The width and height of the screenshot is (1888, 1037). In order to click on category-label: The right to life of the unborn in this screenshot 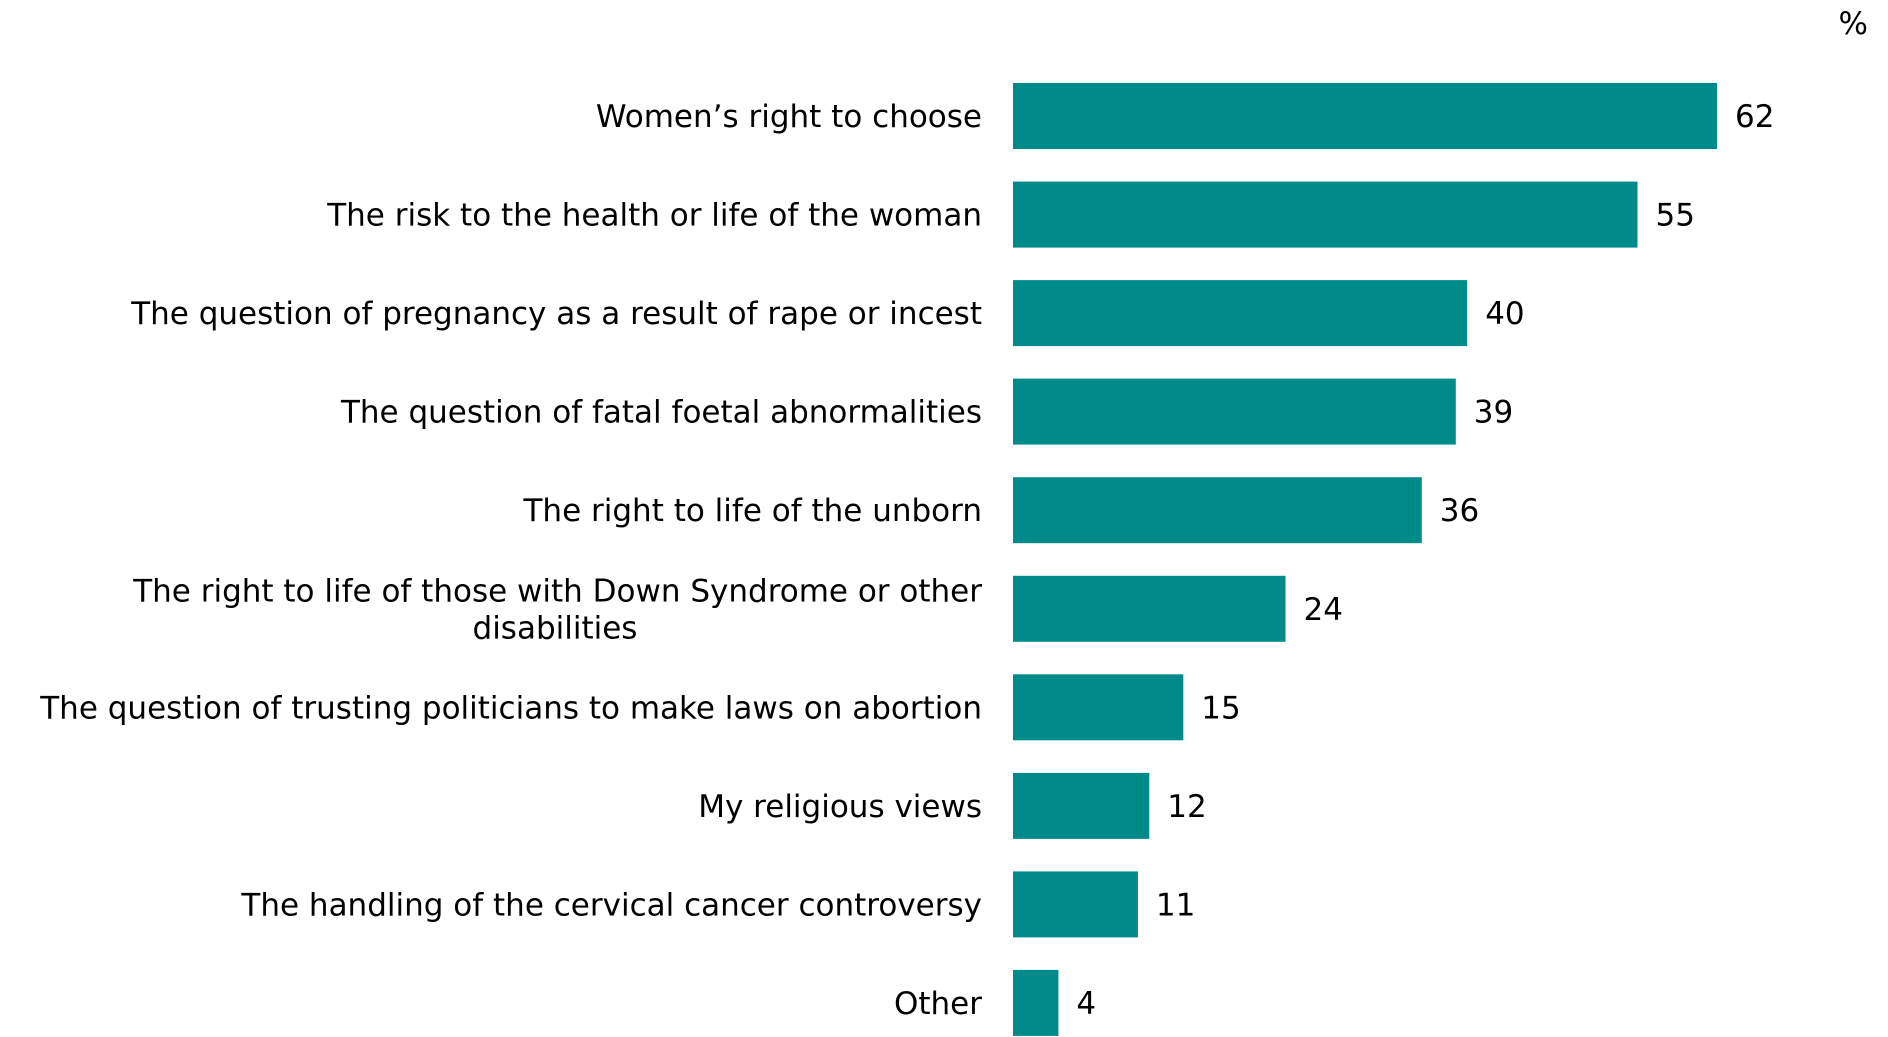, I will do `click(753, 511)`.